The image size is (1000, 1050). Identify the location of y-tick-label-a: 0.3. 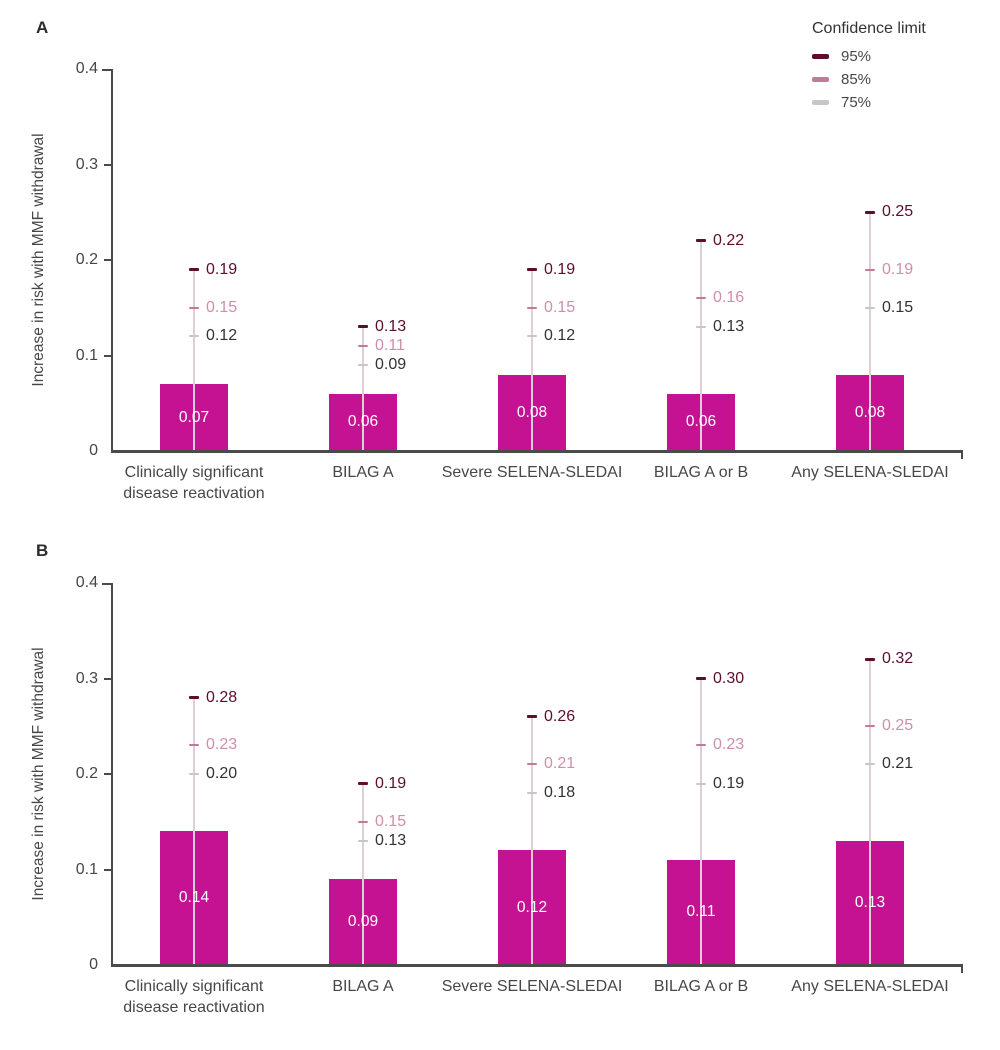
(86, 164).